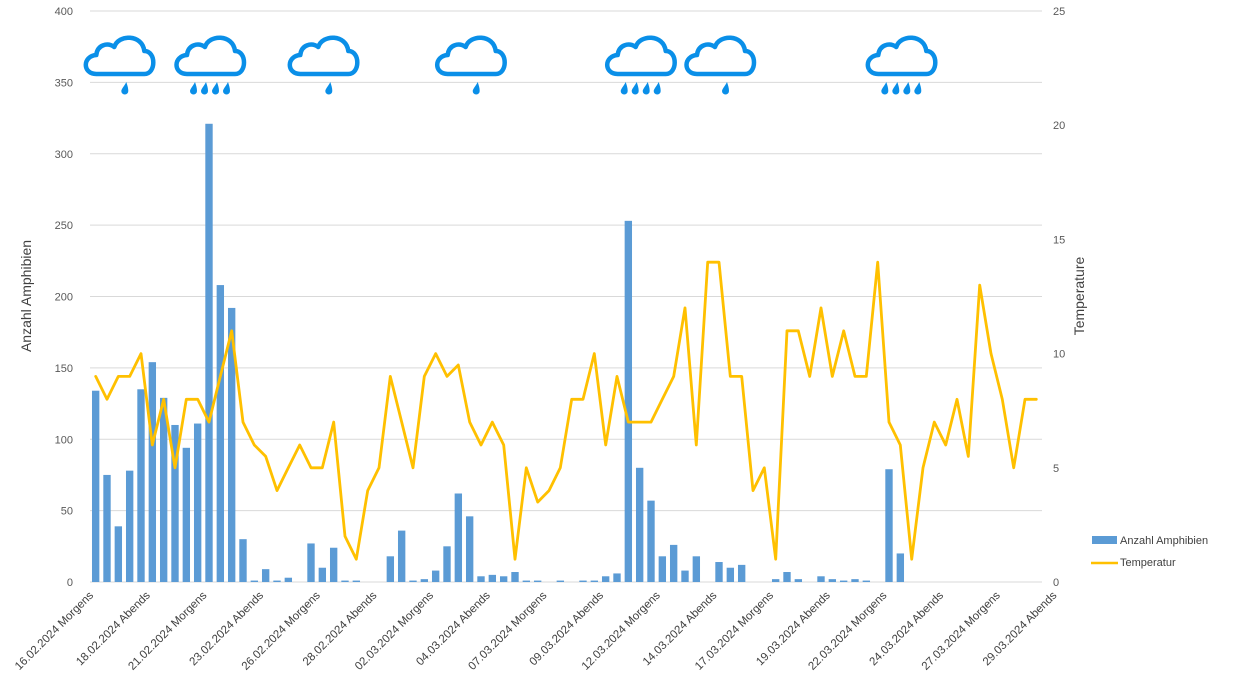 This screenshot has width=1238, height=687. What do you see at coordinates (1056, 583) in the screenshot?
I see `y-tick-label-right: 0` at bounding box center [1056, 583].